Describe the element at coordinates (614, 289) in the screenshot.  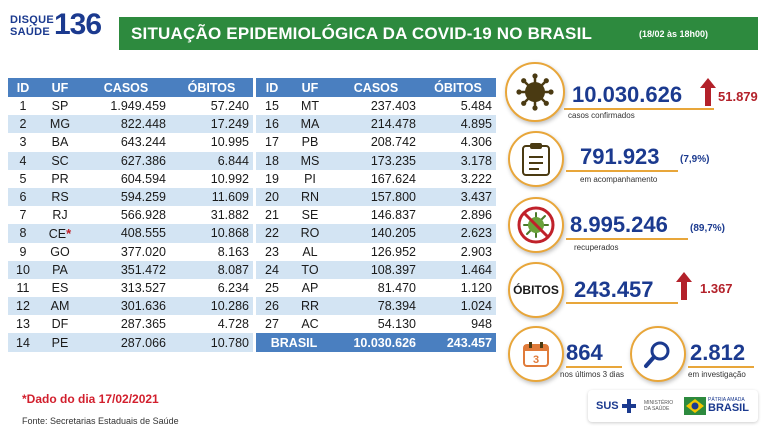
I see `deaths-value: 243.457` at that location.